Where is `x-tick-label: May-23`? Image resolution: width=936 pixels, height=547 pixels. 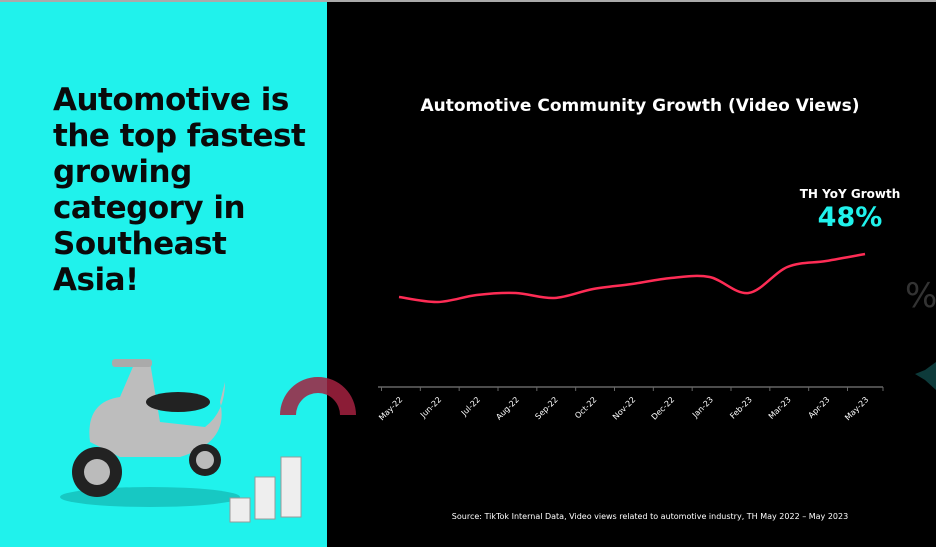
x-tick-label: May-23 is located at coordinates (856, 408).